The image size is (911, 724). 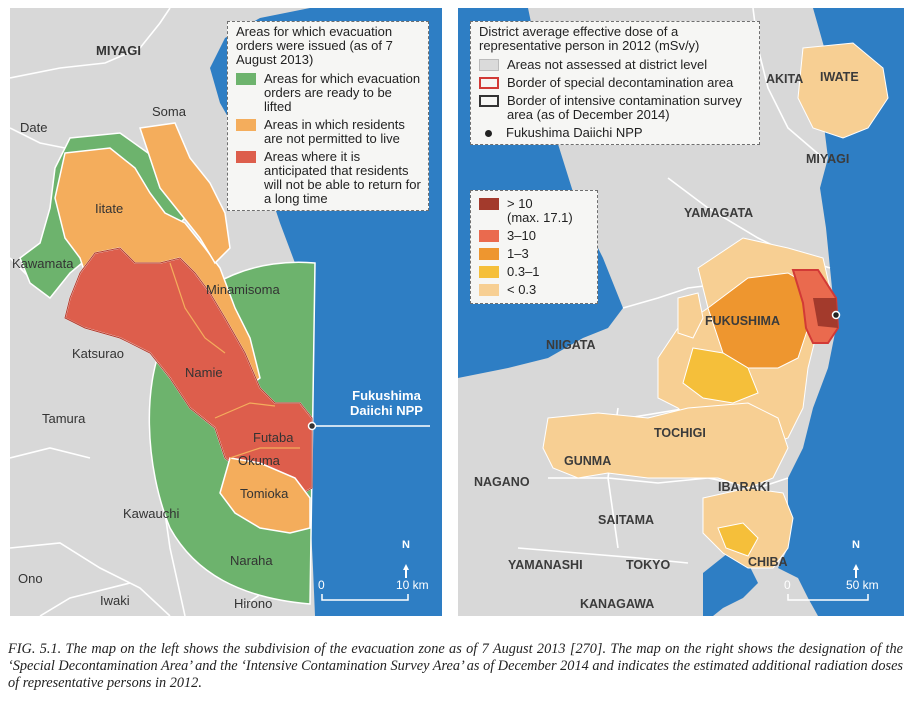 I want to click on legend-swatch-decontamination-border, so click(x=489, y=83).